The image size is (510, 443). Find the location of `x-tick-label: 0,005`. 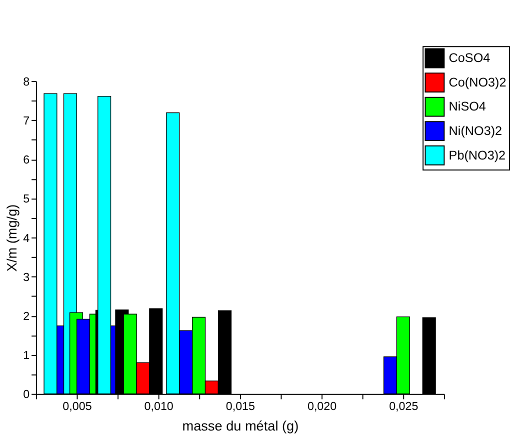

x-tick-label: 0,005 is located at coordinates (77, 406).